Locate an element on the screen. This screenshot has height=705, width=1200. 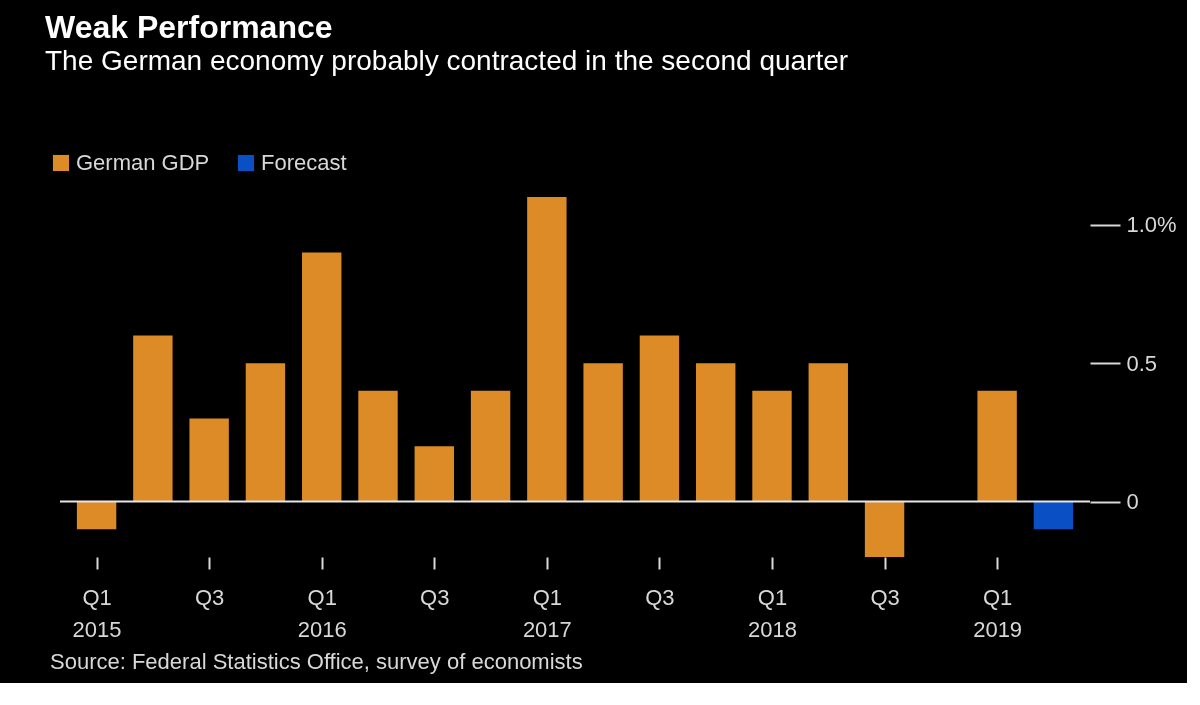
x-tick-label: Q1 2016 is located at coordinates (322, 613).